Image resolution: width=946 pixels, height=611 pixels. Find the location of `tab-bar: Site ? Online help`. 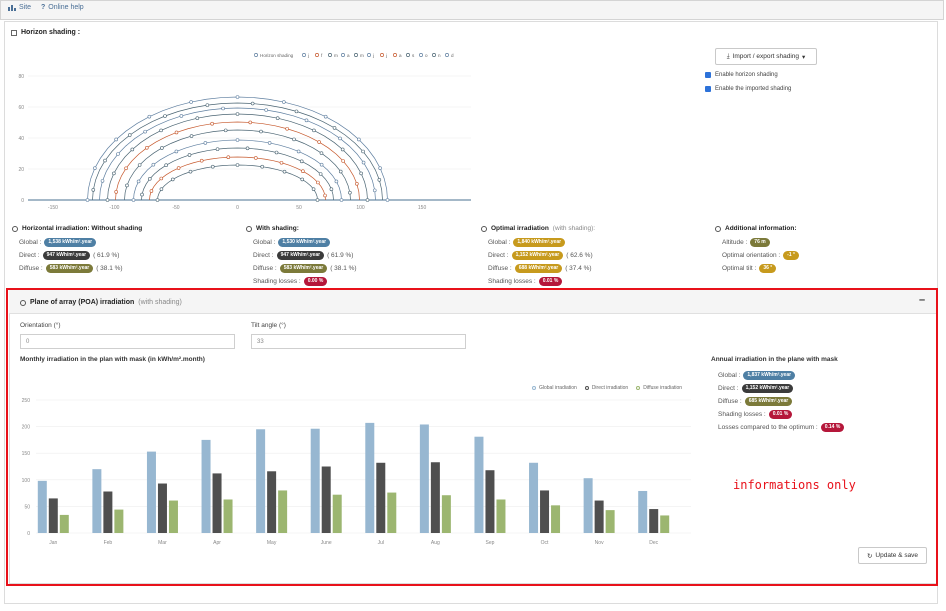

tab-bar: Site ? Online help is located at coordinates (472, 10).